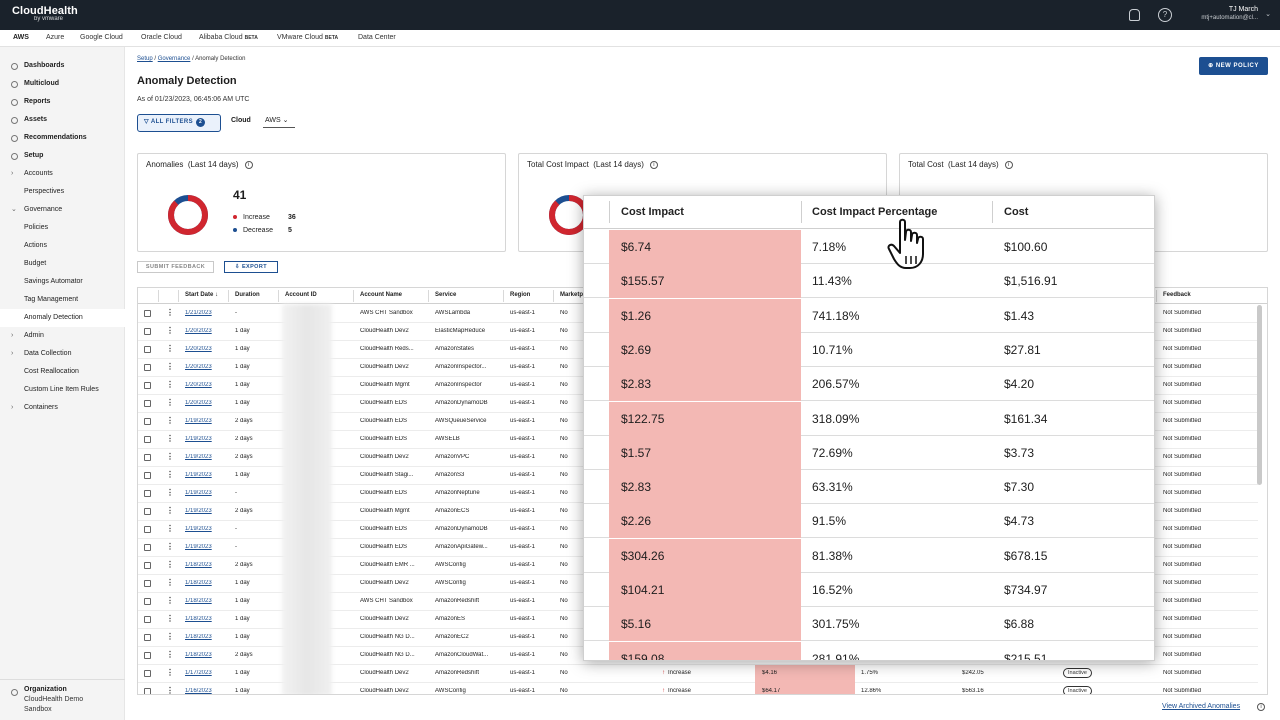 Image resolution: width=1280 pixels, height=720 pixels. What do you see at coordinates (62, 210) in the screenshot?
I see `sidebar-item-governance: ⌄ Governance` at bounding box center [62, 210].